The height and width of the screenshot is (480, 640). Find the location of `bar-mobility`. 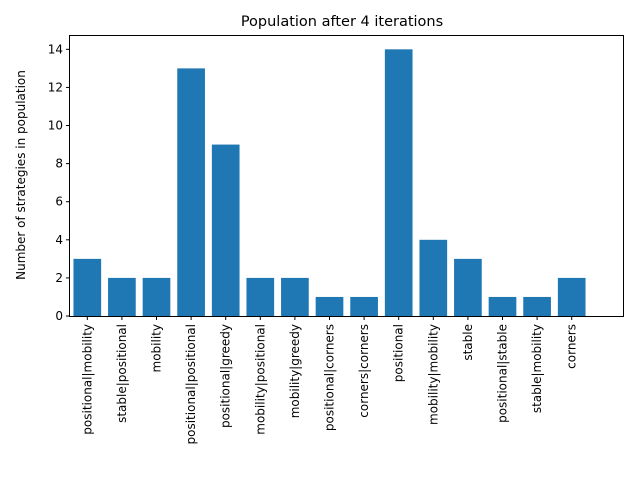

bar-mobility is located at coordinates (156, 296).